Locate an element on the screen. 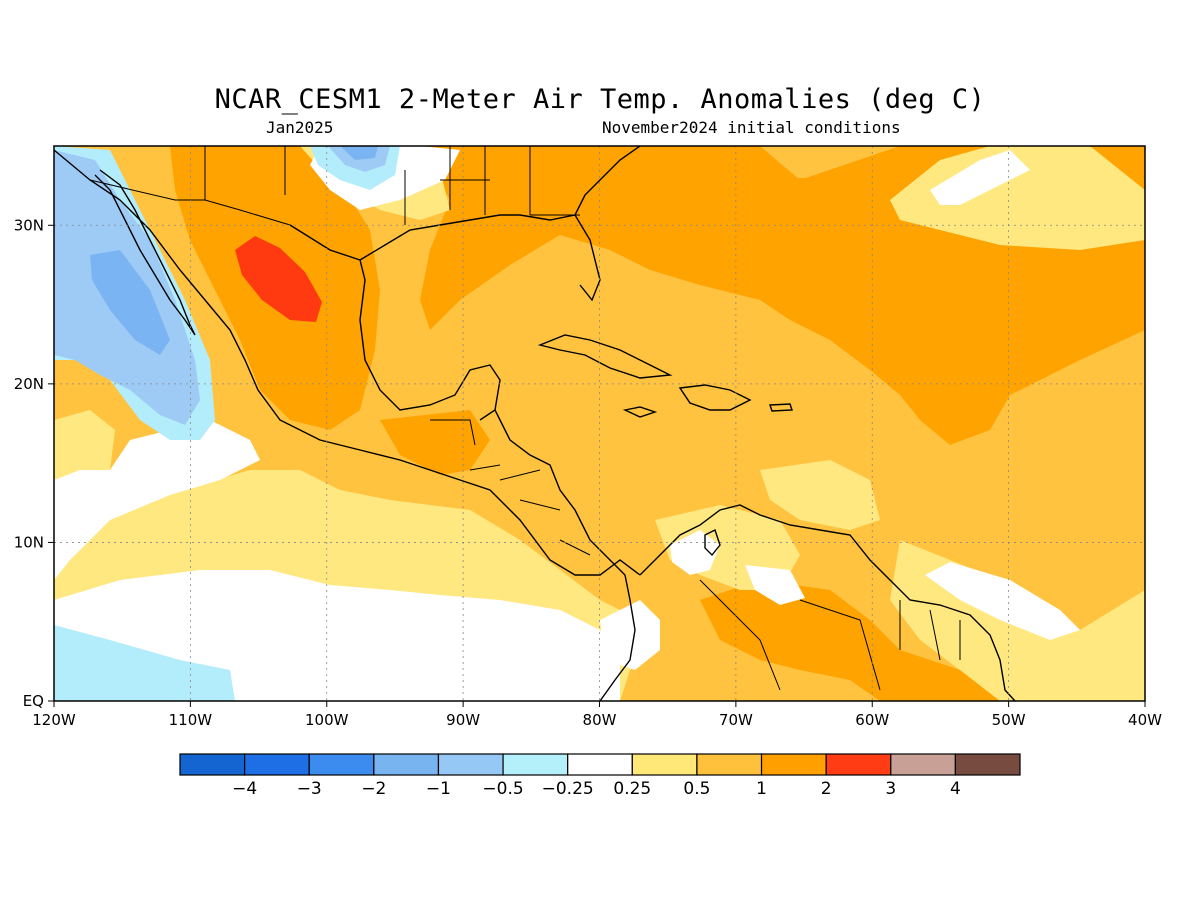  colorbar-label: −0.25 is located at coordinates (568, 789).